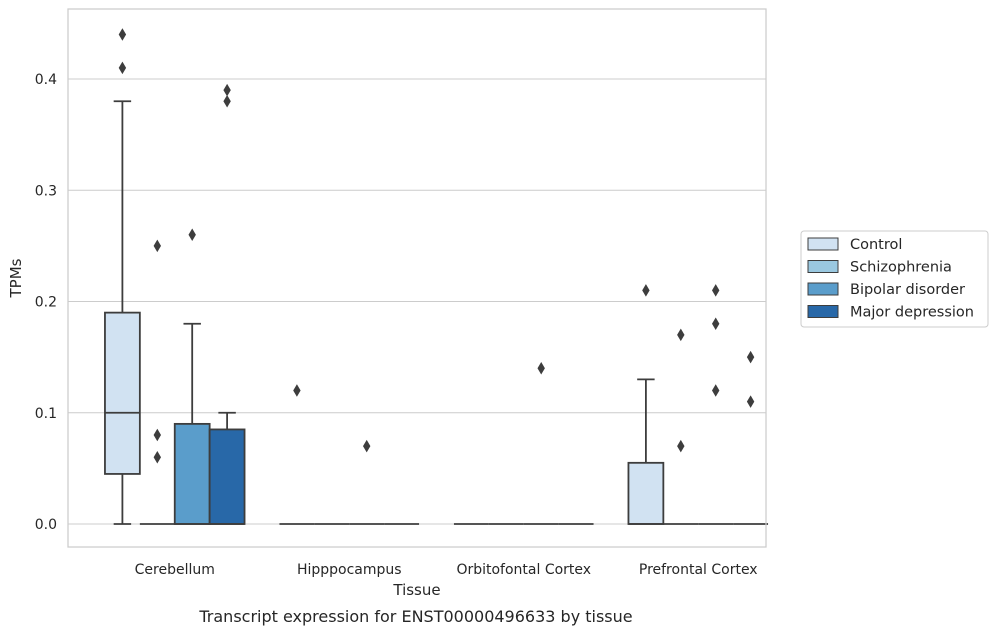  I want to click on y-tick-label: 0.3, so click(46, 191).